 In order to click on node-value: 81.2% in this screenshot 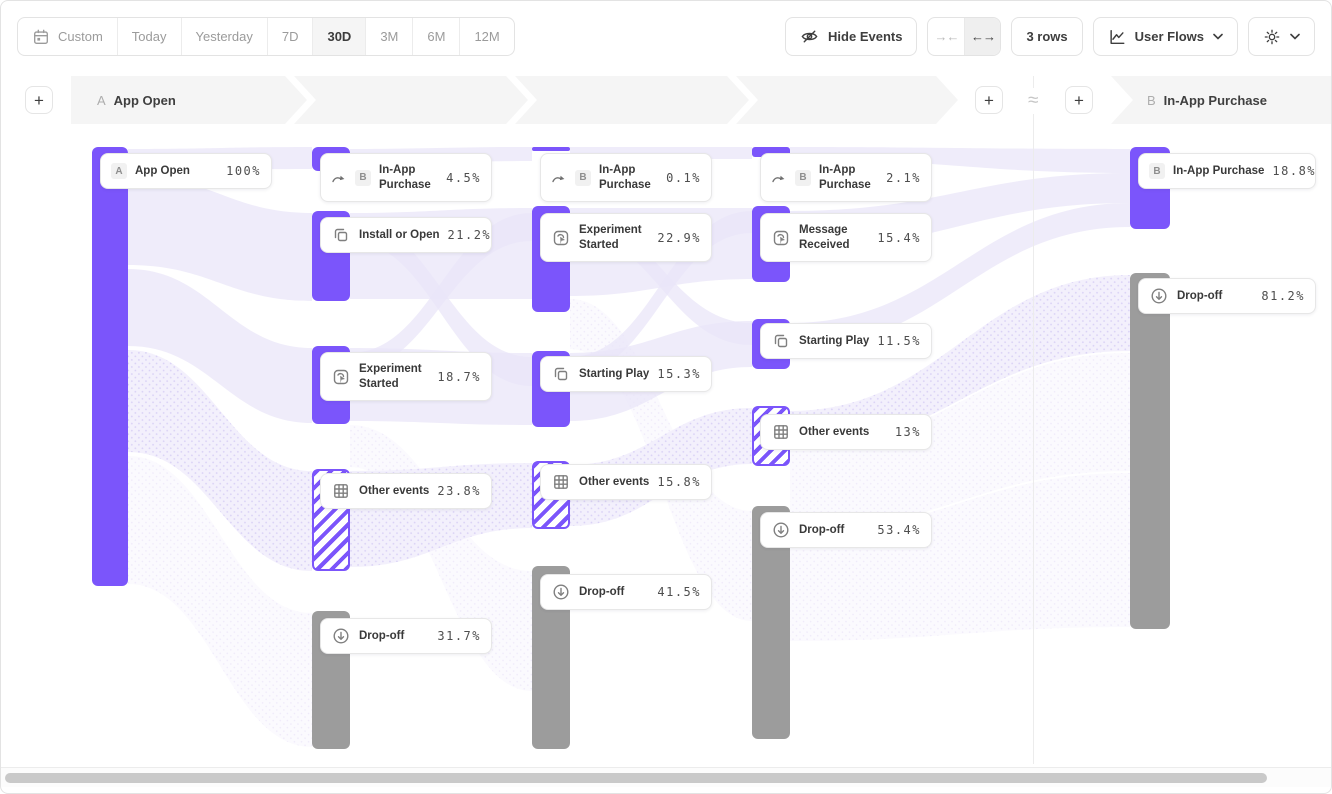, I will do `click(1283, 296)`.